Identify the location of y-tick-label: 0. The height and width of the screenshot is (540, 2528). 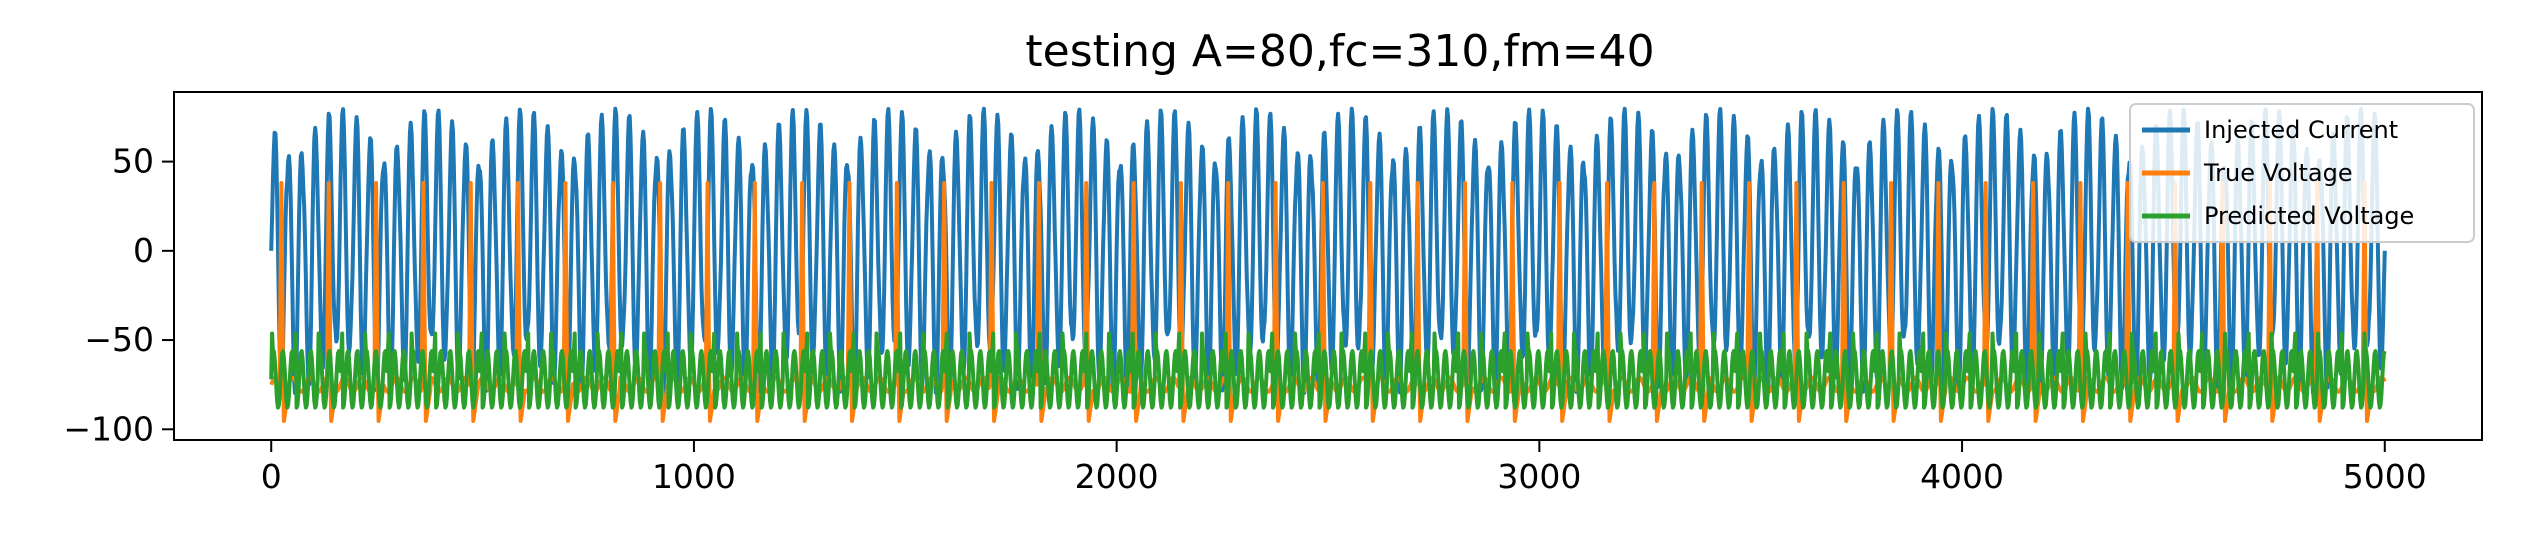
(143, 250).